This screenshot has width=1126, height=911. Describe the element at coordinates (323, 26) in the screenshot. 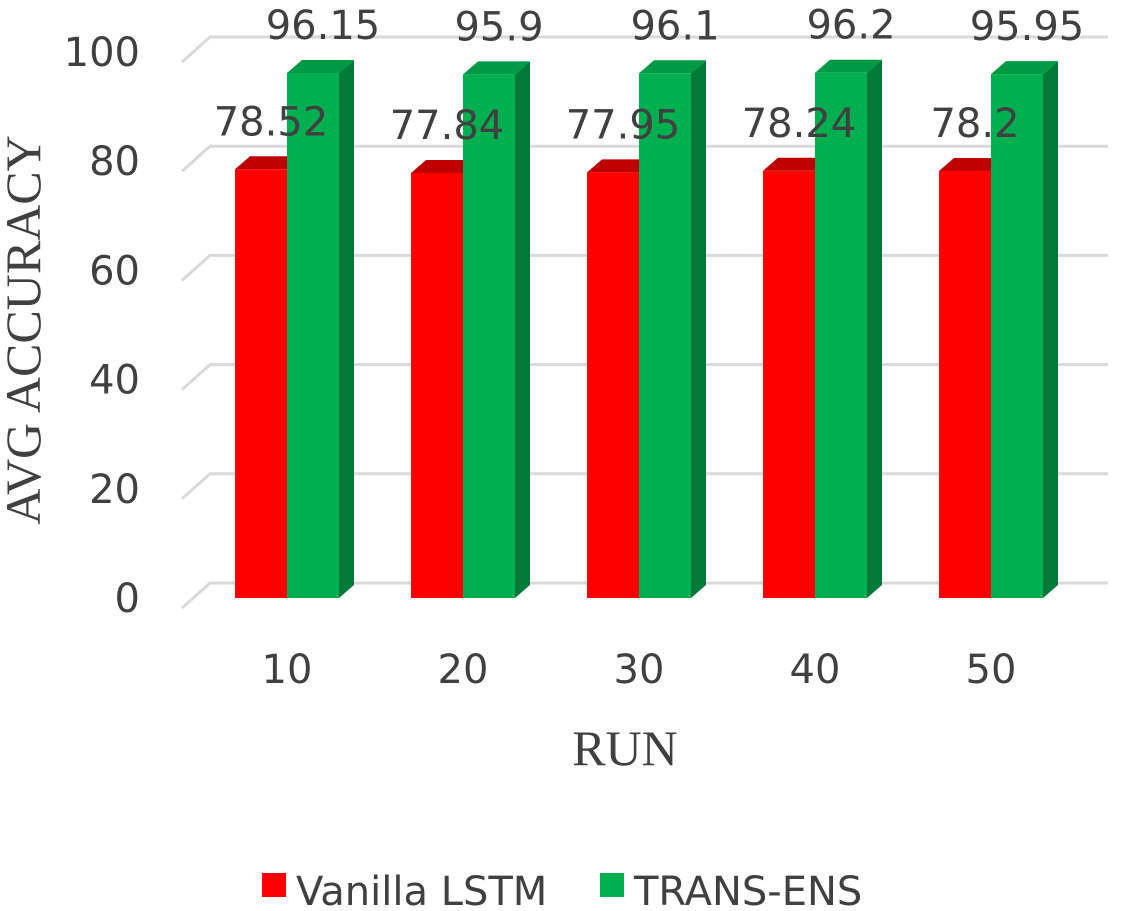

I see `data-label-trans-ens: 96.15` at that location.